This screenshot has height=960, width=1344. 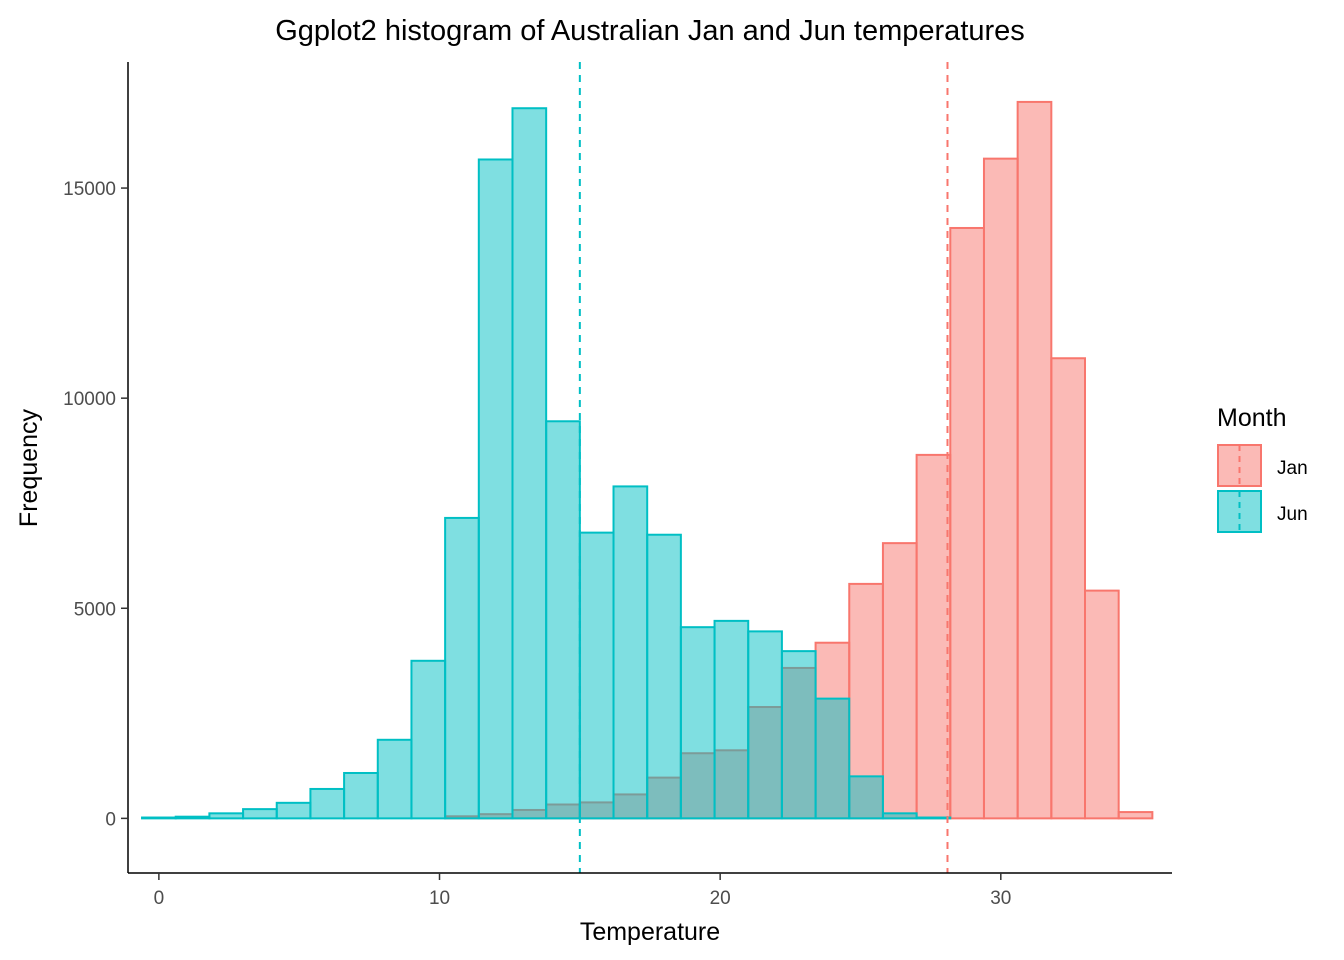 I want to click on legend-item-jan: Jan, so click(x=1262, y=465).